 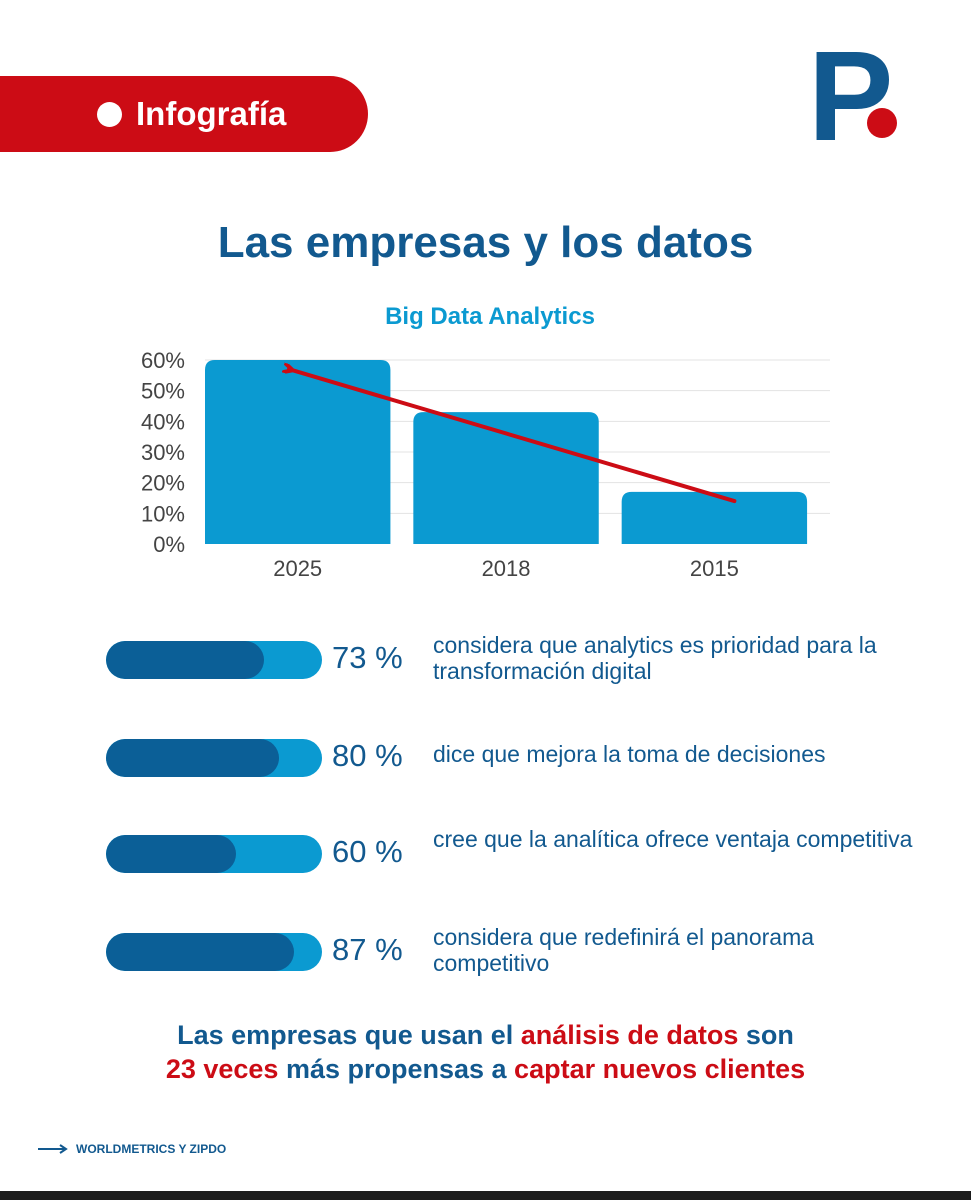 I want to click on source-credit: WORLDMETRICS Y ZIPDO, so click(x=132, y=1149).